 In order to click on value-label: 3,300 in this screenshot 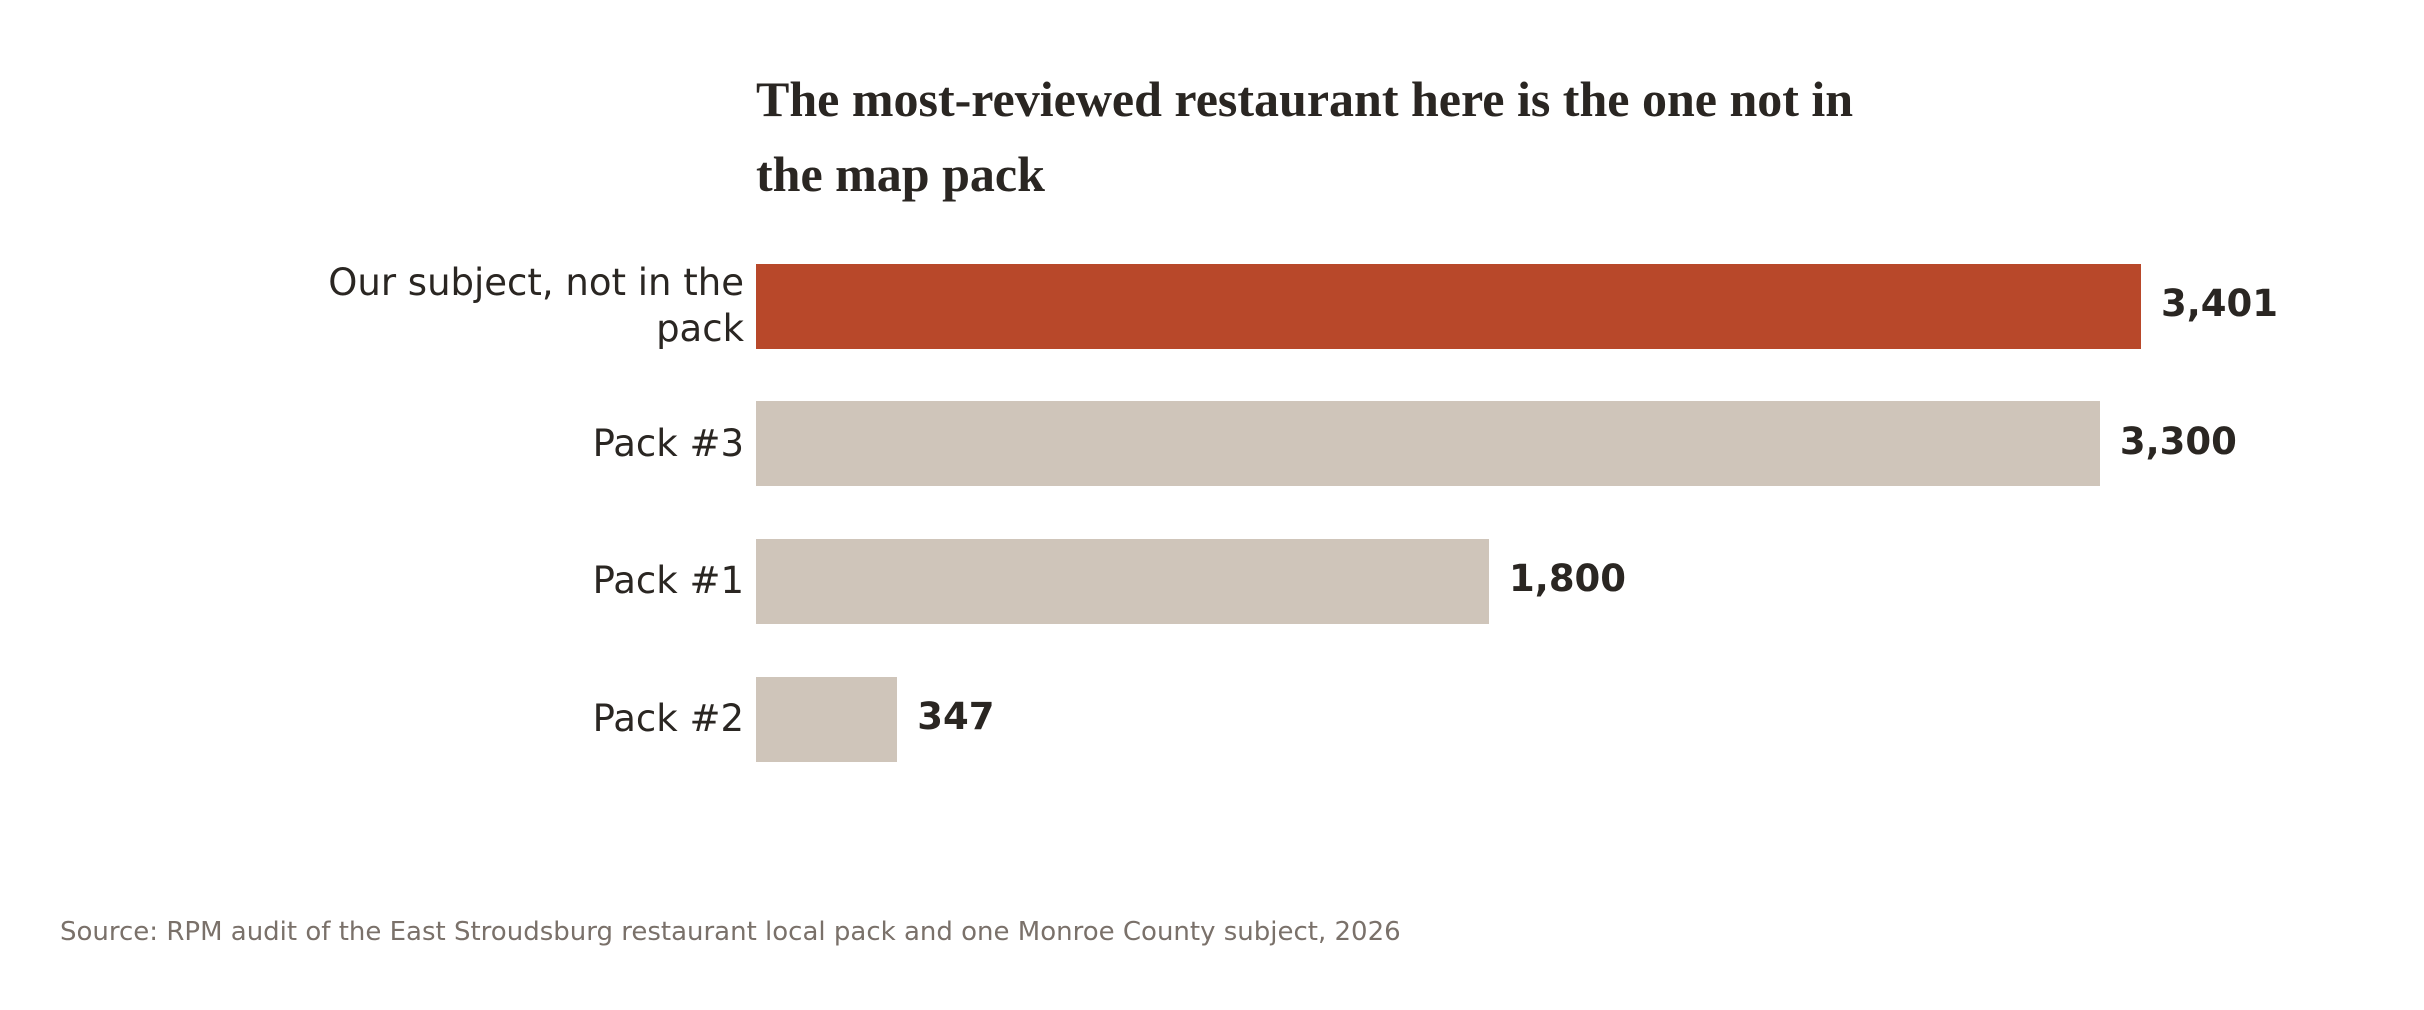, I will do `click(2178, 441)`.